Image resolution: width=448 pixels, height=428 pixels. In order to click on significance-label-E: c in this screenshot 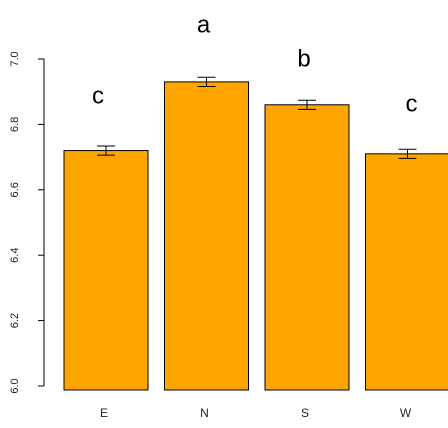, I will do `click(98, 95)`.